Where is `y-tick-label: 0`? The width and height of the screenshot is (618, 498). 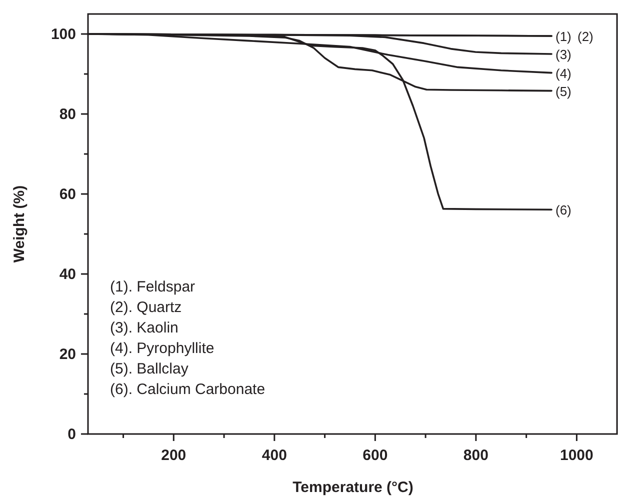 y-tick-label: 0 is located at coordinates (72, 434).